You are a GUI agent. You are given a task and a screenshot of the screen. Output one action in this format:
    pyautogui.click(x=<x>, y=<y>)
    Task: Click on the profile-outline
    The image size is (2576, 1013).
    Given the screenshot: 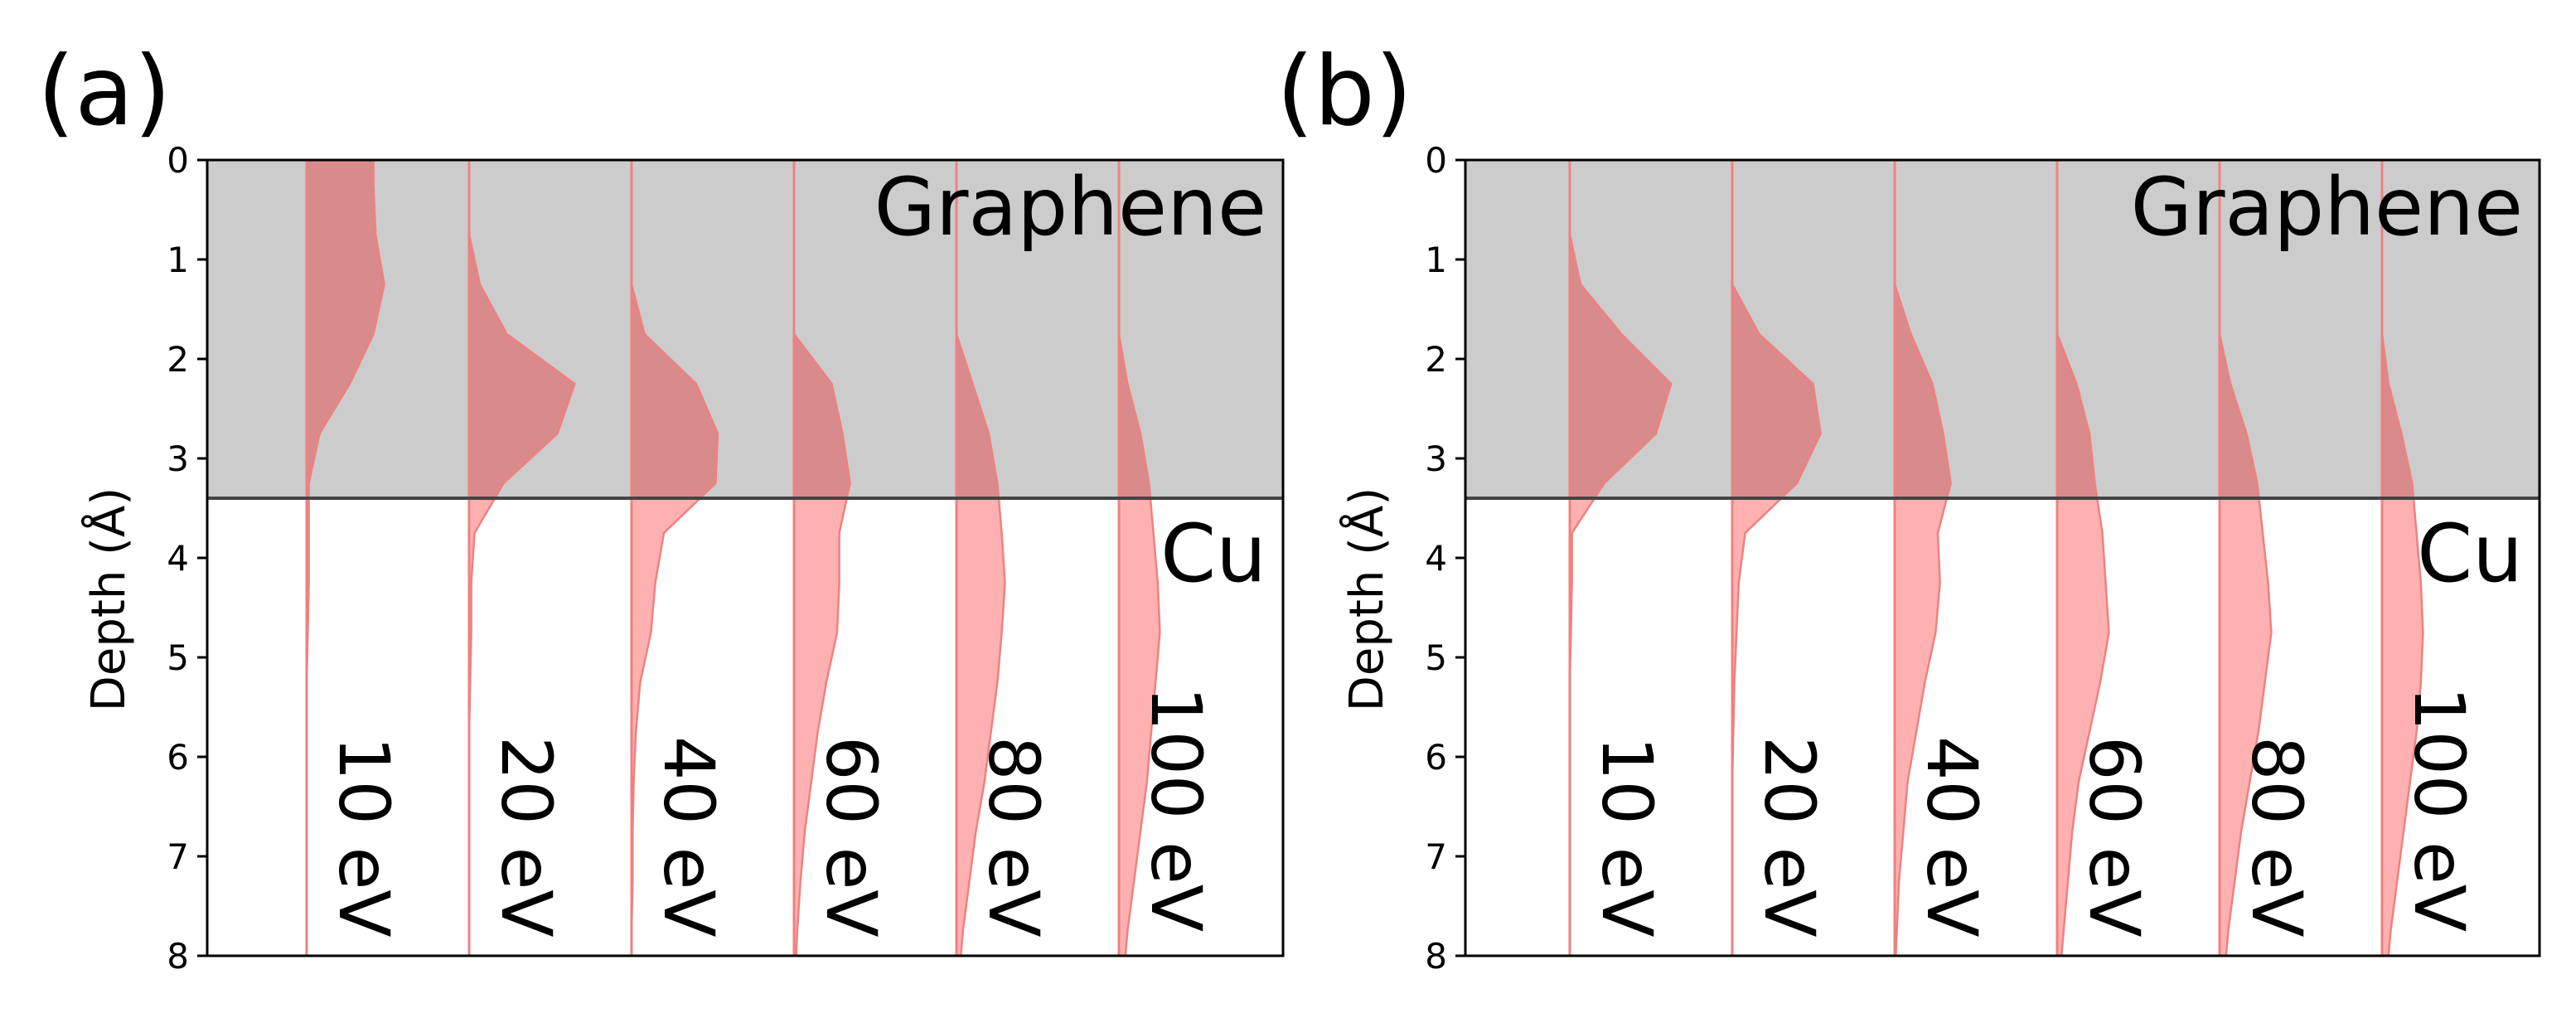 What is the action you would take?
    pyautogui.click(x=1922, y=558)
    